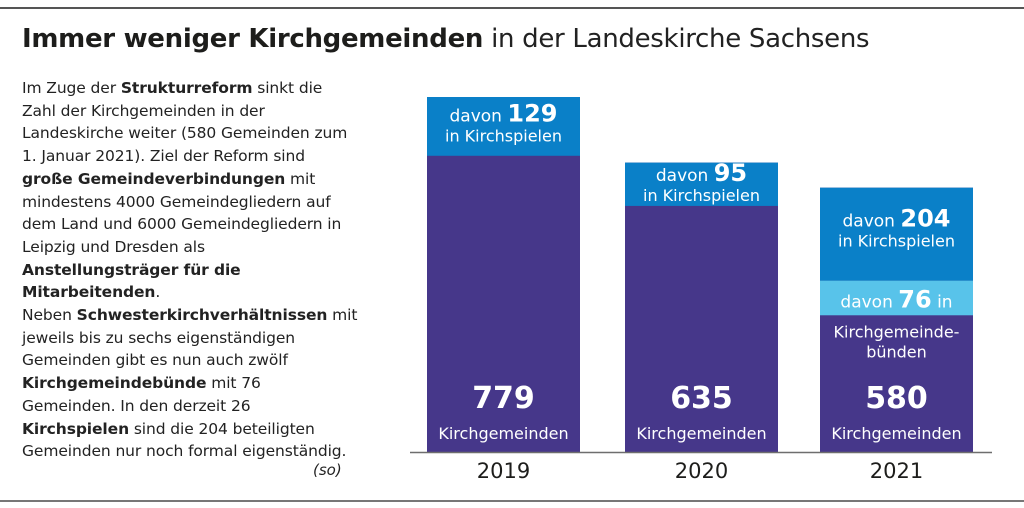  Describe the element at coordinates (327, 470) in the screenshot. I see `source-credit: (so)` at that location.